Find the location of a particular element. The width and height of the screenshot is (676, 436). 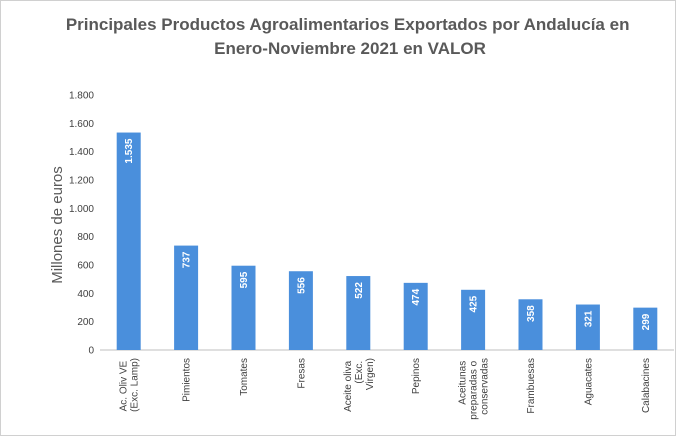

x-tick-label: Aceite oliva (Exc. Virgen) is located at coordinates (359, 385).